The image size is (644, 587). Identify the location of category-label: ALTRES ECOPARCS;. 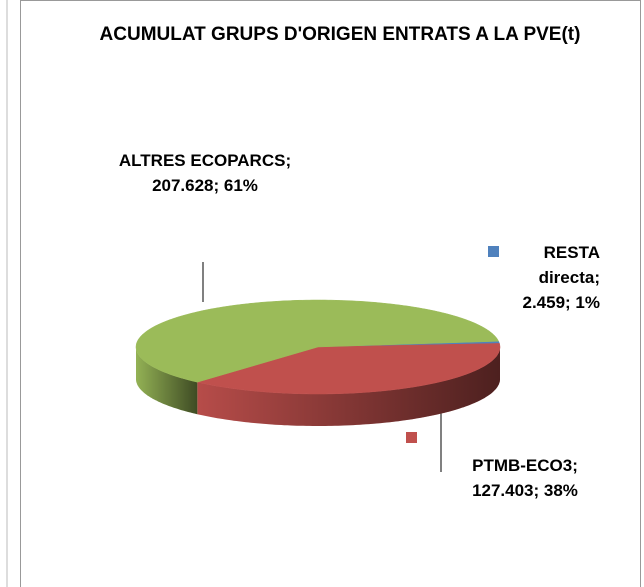
(205, 160).